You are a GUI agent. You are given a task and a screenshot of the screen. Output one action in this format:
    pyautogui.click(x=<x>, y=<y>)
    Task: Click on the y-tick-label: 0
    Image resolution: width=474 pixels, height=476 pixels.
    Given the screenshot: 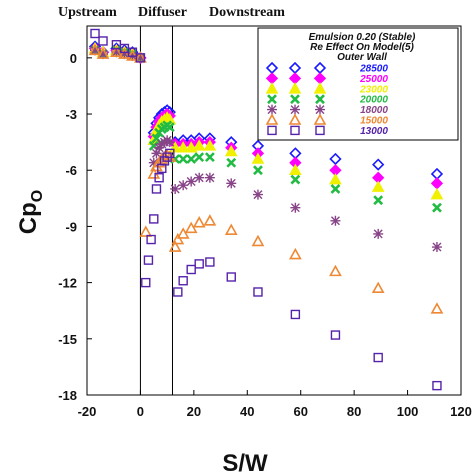 What is the action you would take?
    pyautogui.click(x=73, y=58)
    